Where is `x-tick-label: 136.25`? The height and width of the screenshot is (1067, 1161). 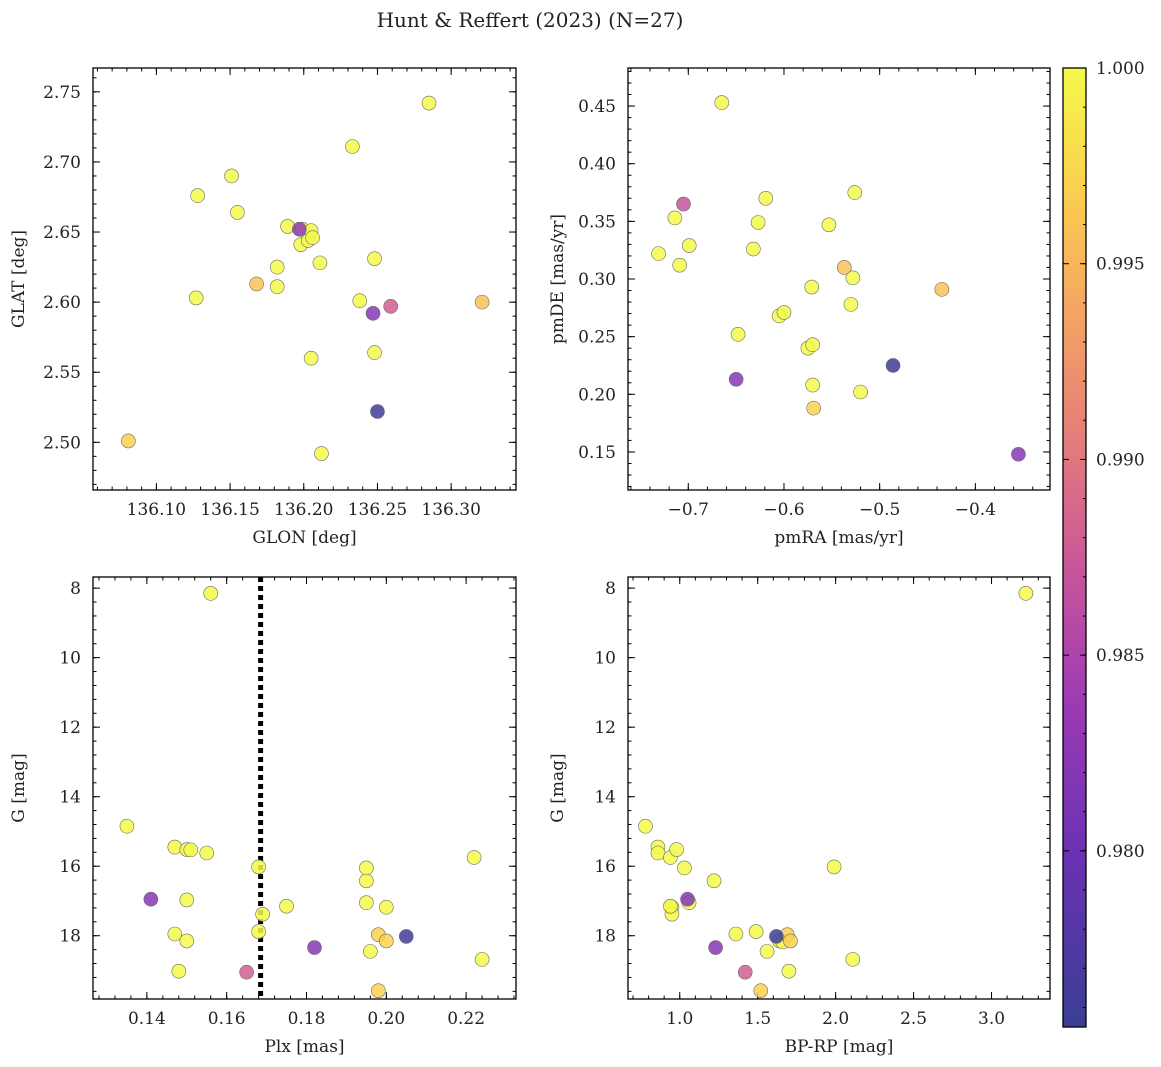
x-tick-label: 136.25 is located at coordinates (377, 510).